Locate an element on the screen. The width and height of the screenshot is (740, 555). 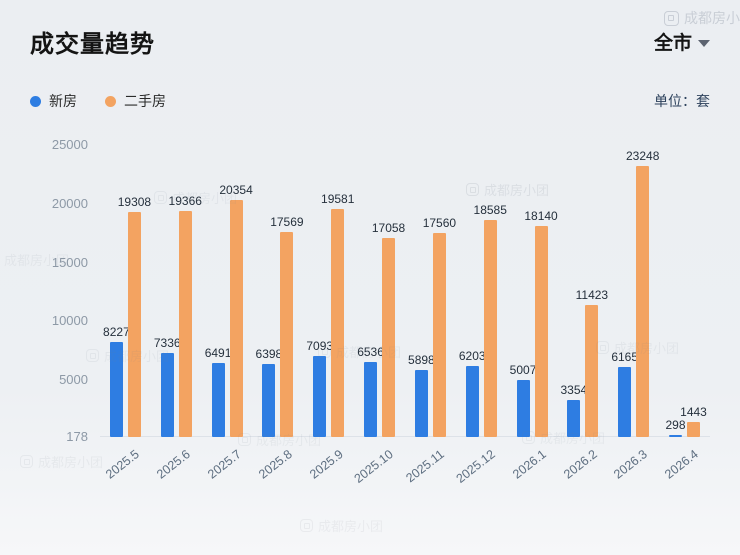
bar-group: 7336 19366 2025.6 is located at coordinates (176, 313).